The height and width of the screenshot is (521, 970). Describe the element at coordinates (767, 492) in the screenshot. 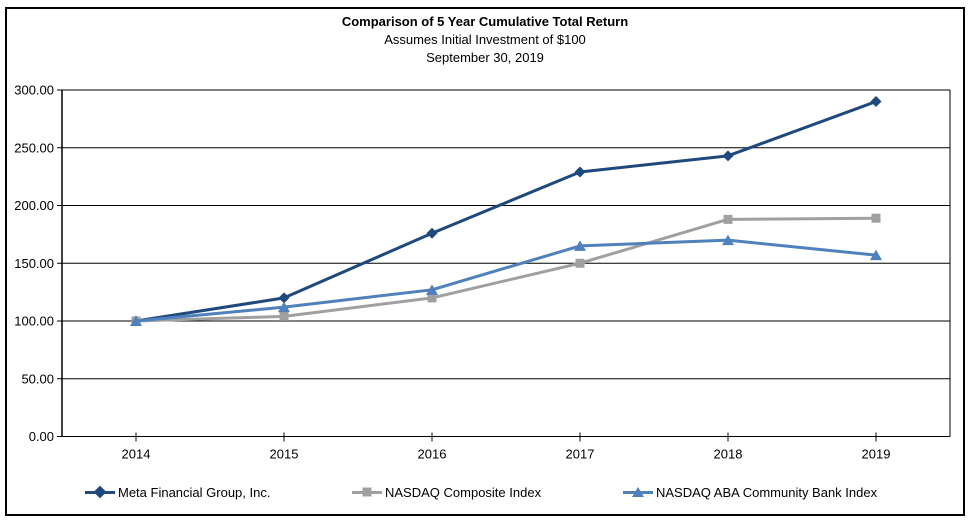

I see `legend-label: NASDAQ ABA Community Bank Index` at that location.